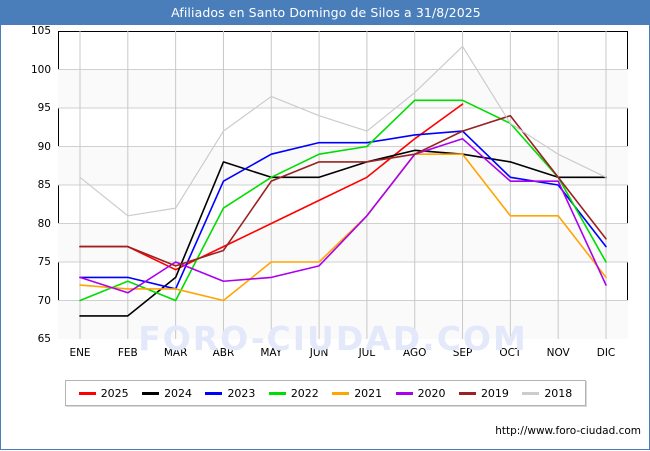  Describe the element at coordinates (510, 353) in the screenshot. I see `x-axis-tick: OCT` at that location.